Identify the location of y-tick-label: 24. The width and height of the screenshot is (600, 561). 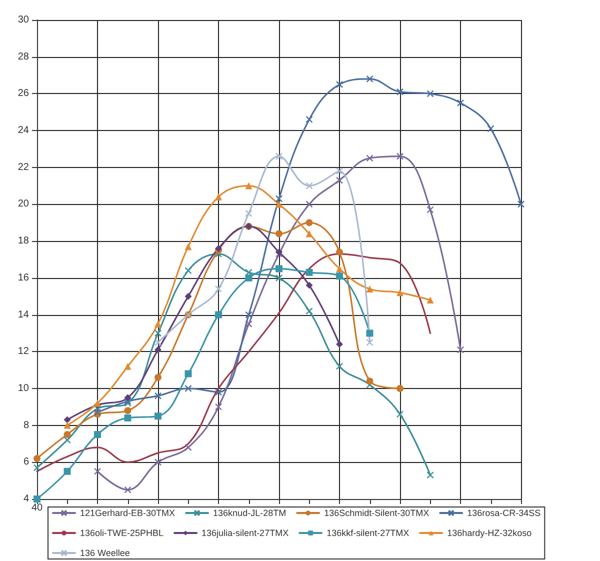
(24, 130).